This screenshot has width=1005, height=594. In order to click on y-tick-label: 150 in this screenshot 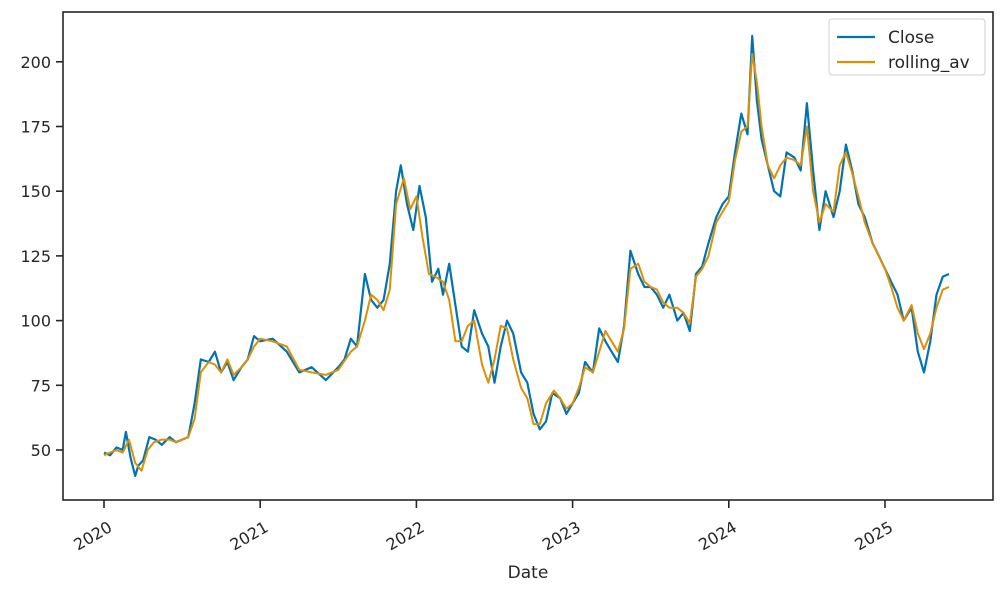, I will do `click(35, 191)`.